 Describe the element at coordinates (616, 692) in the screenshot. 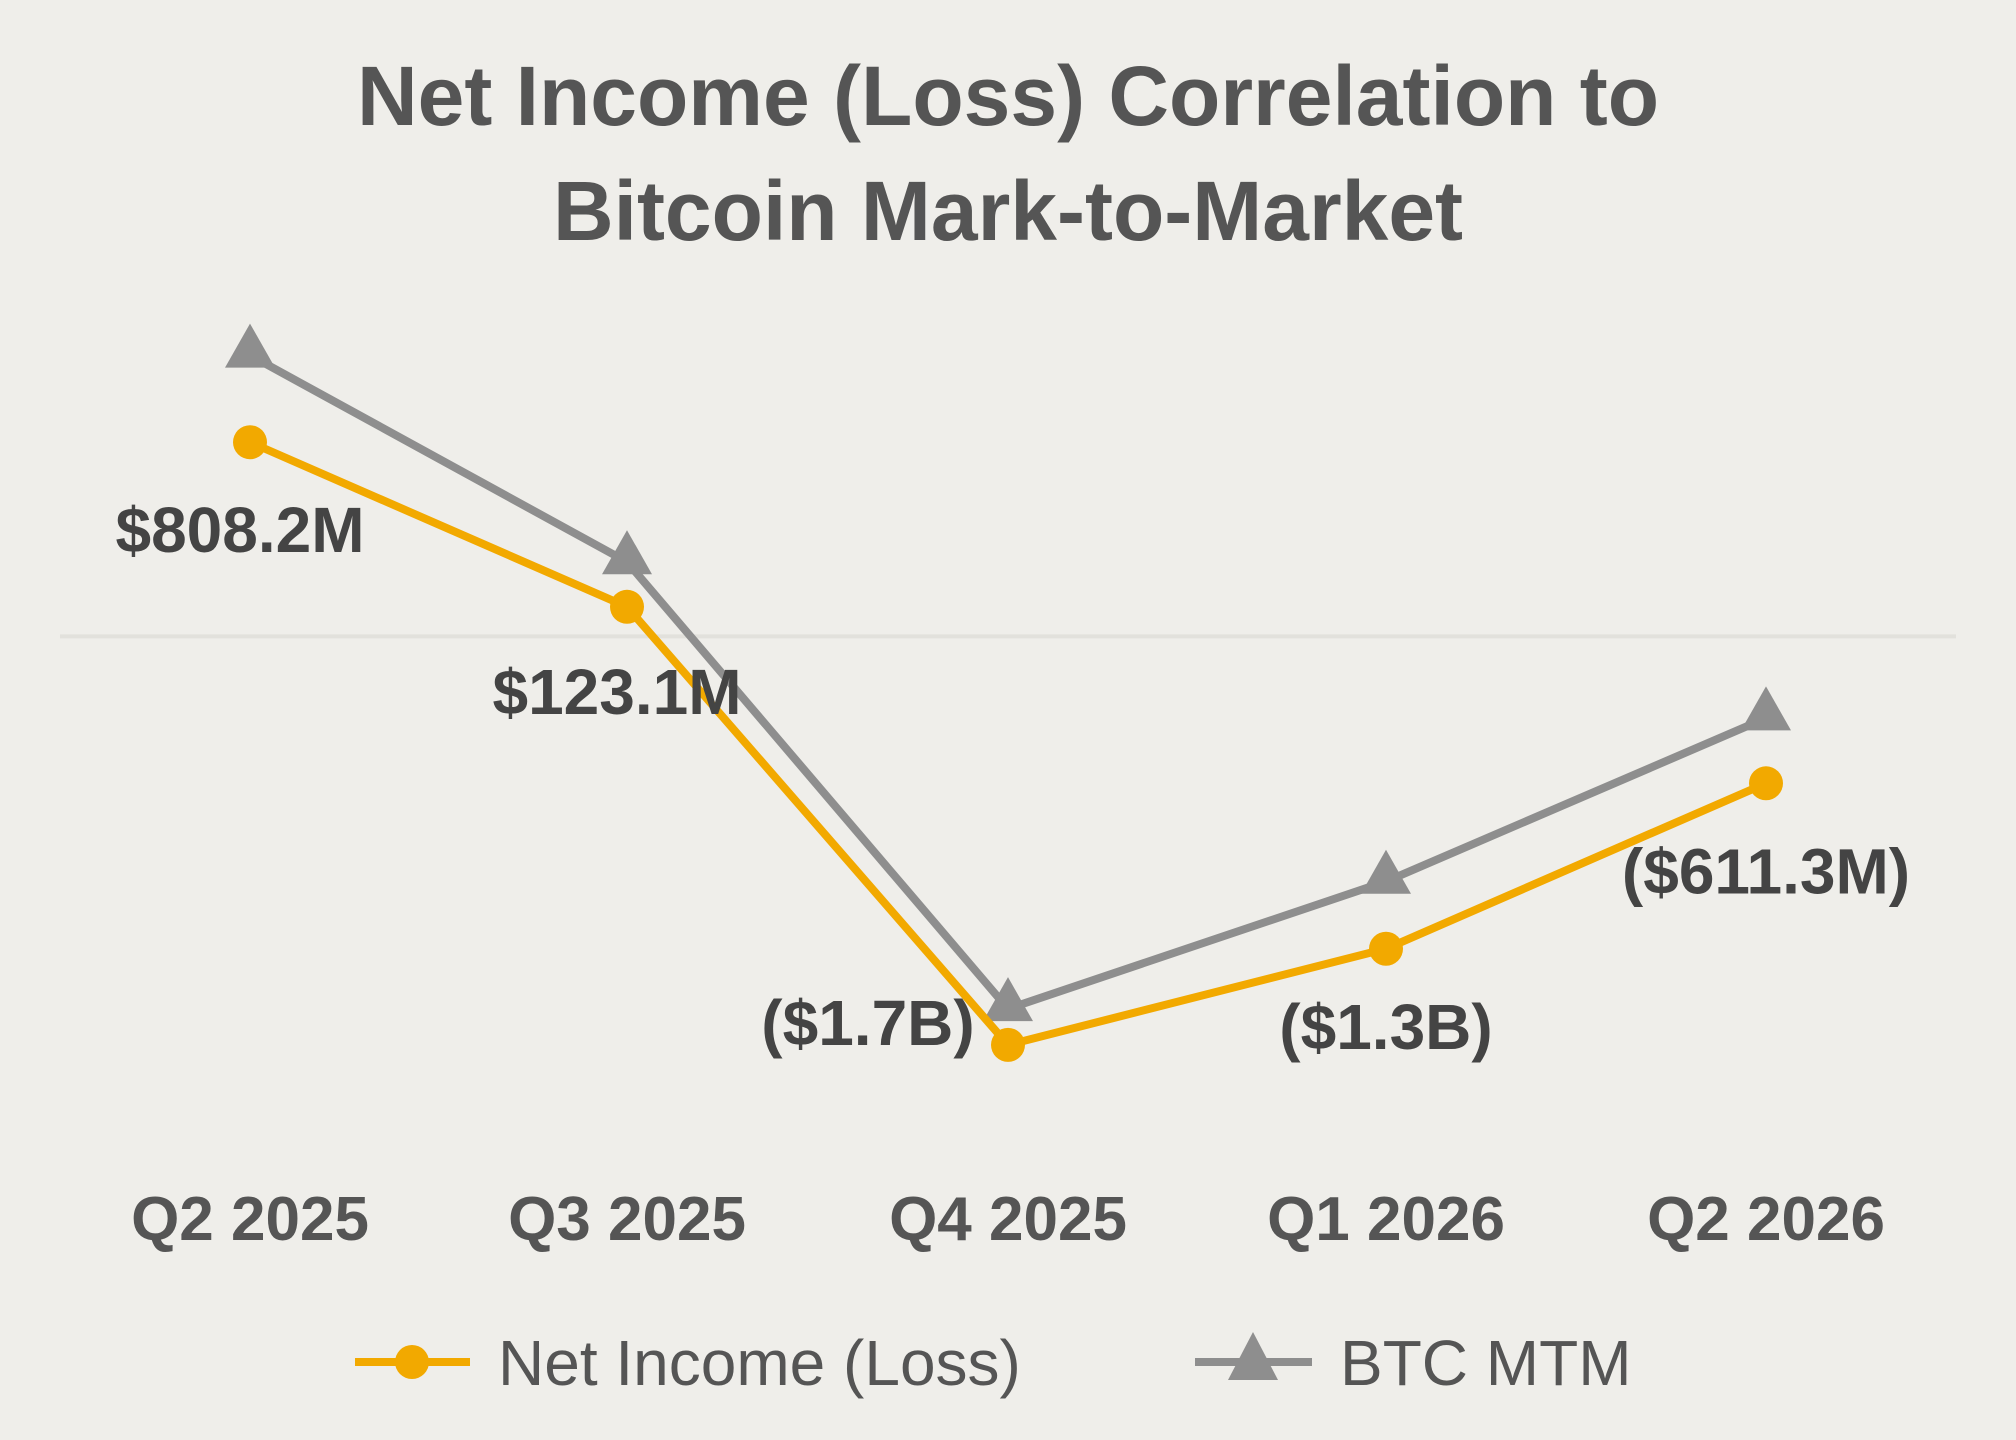

I see `data-label: $123.1M` at that location.